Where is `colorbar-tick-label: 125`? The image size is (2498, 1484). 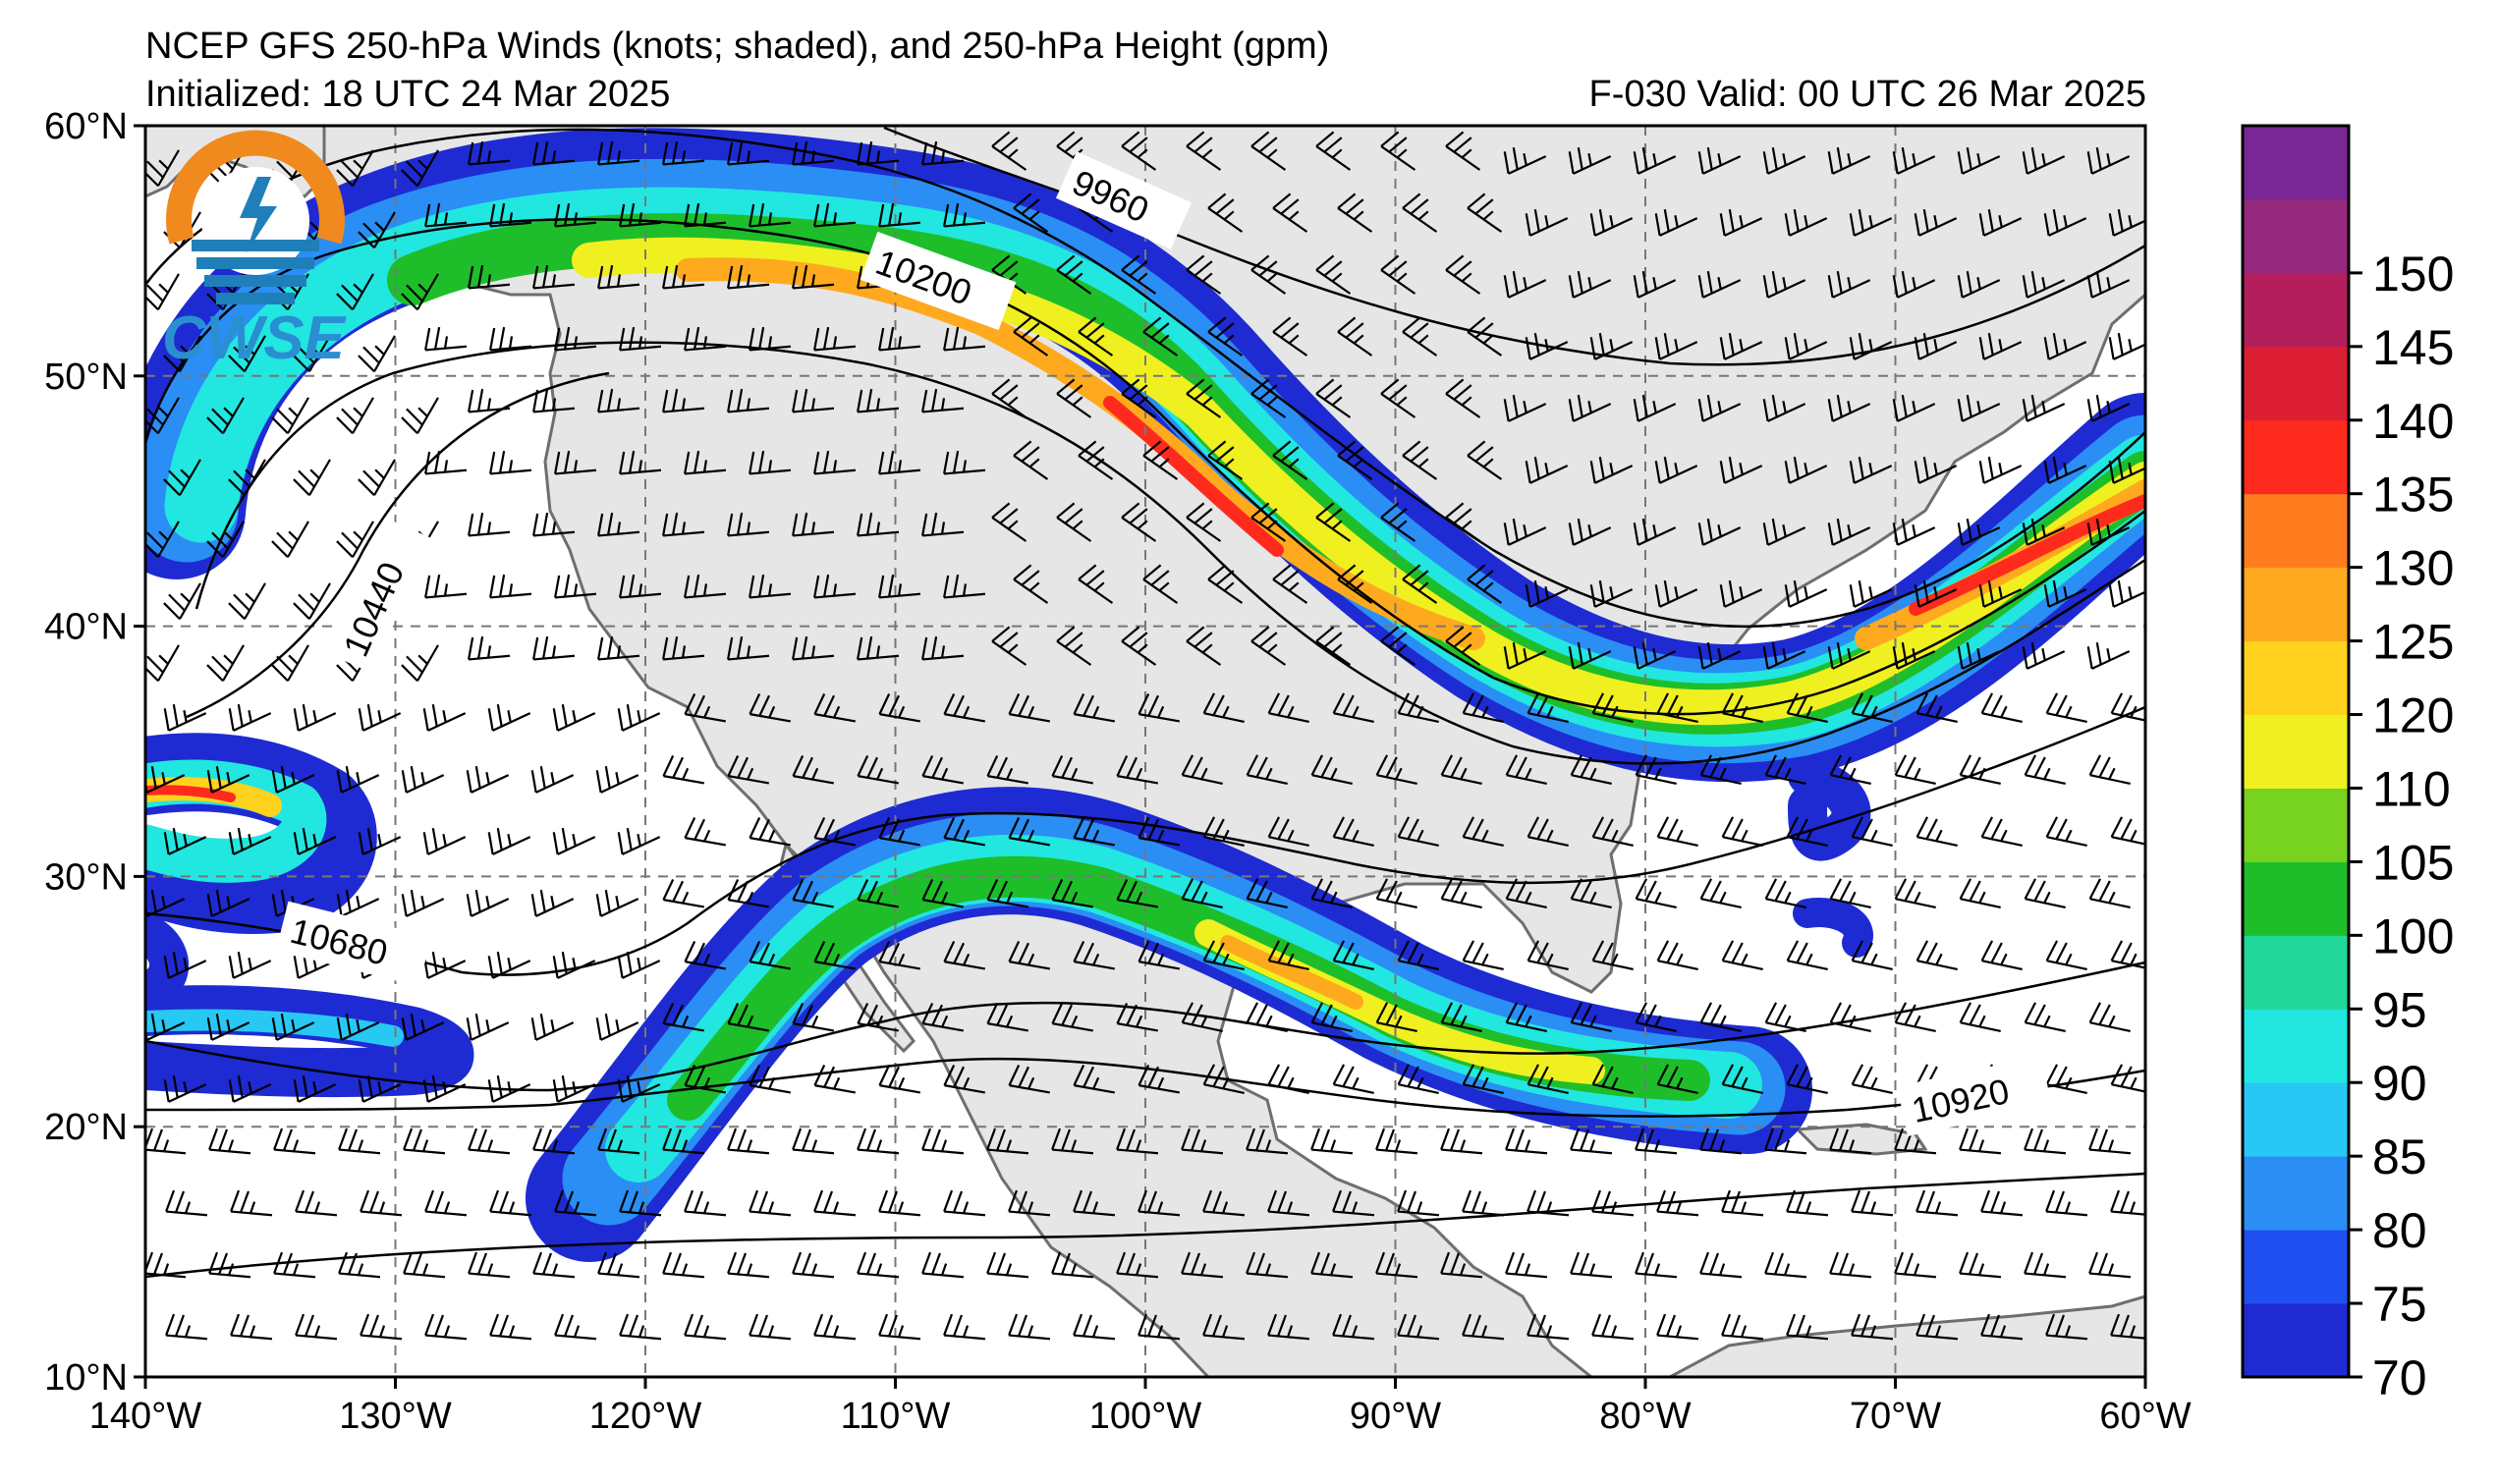 colorbar-tick-label: 125 is located at coordinates (2413, 642).